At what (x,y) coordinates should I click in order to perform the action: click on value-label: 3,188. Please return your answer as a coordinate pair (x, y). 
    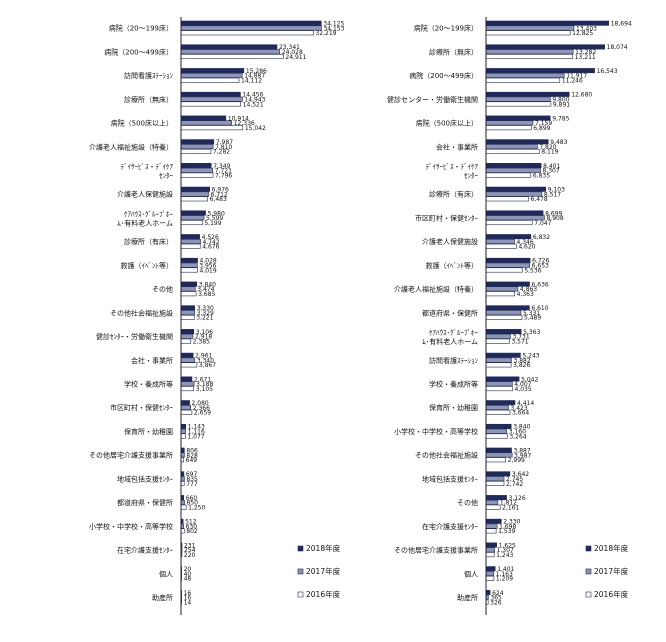
    Looking at the image, I should click on (204, 384).